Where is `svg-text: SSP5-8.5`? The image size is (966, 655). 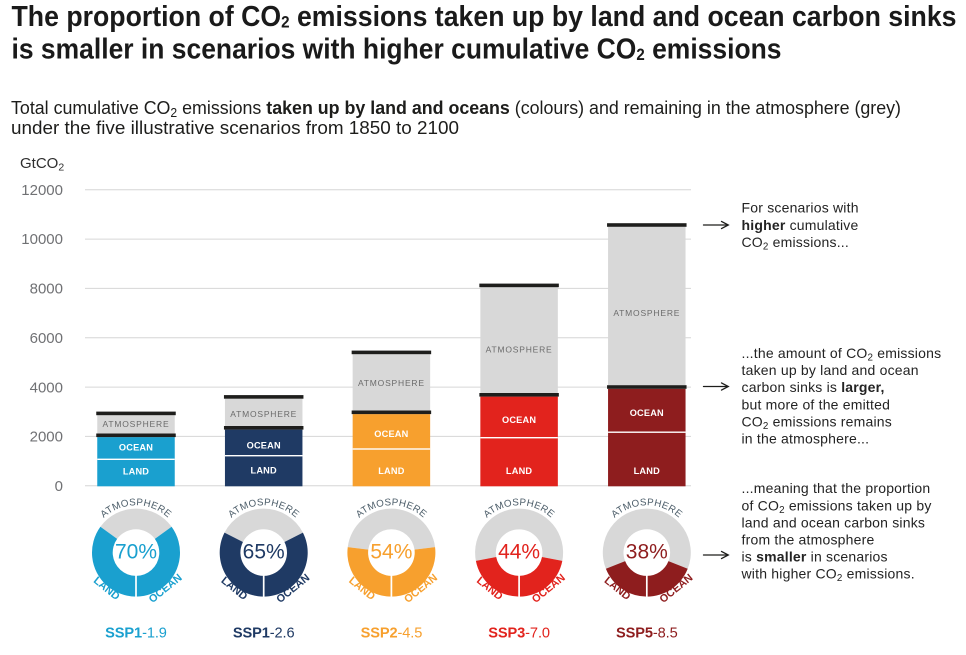 svg-text: SSP5-8.5 is located at coordinates (647, 633).